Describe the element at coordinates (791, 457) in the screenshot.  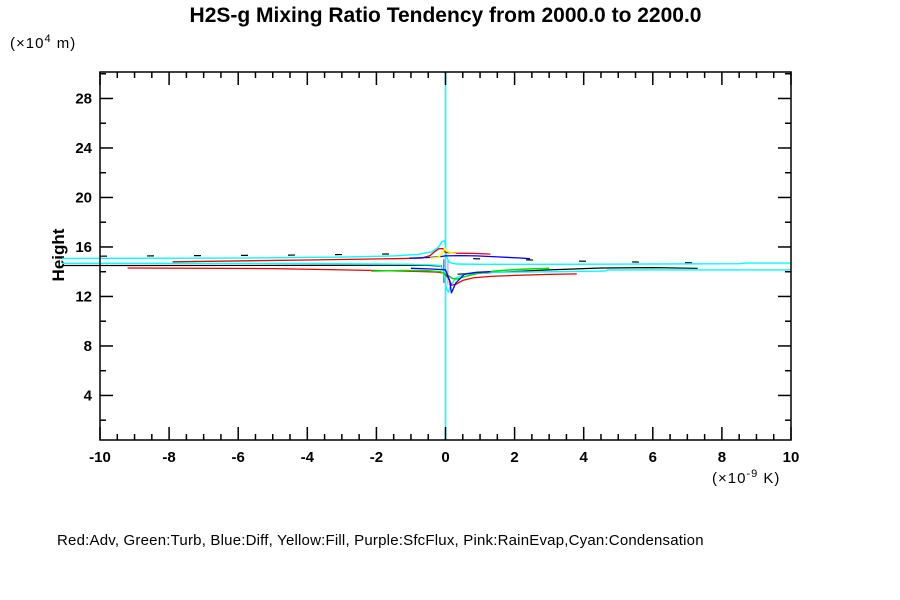
I see `x-tick-label: 10` at that location.